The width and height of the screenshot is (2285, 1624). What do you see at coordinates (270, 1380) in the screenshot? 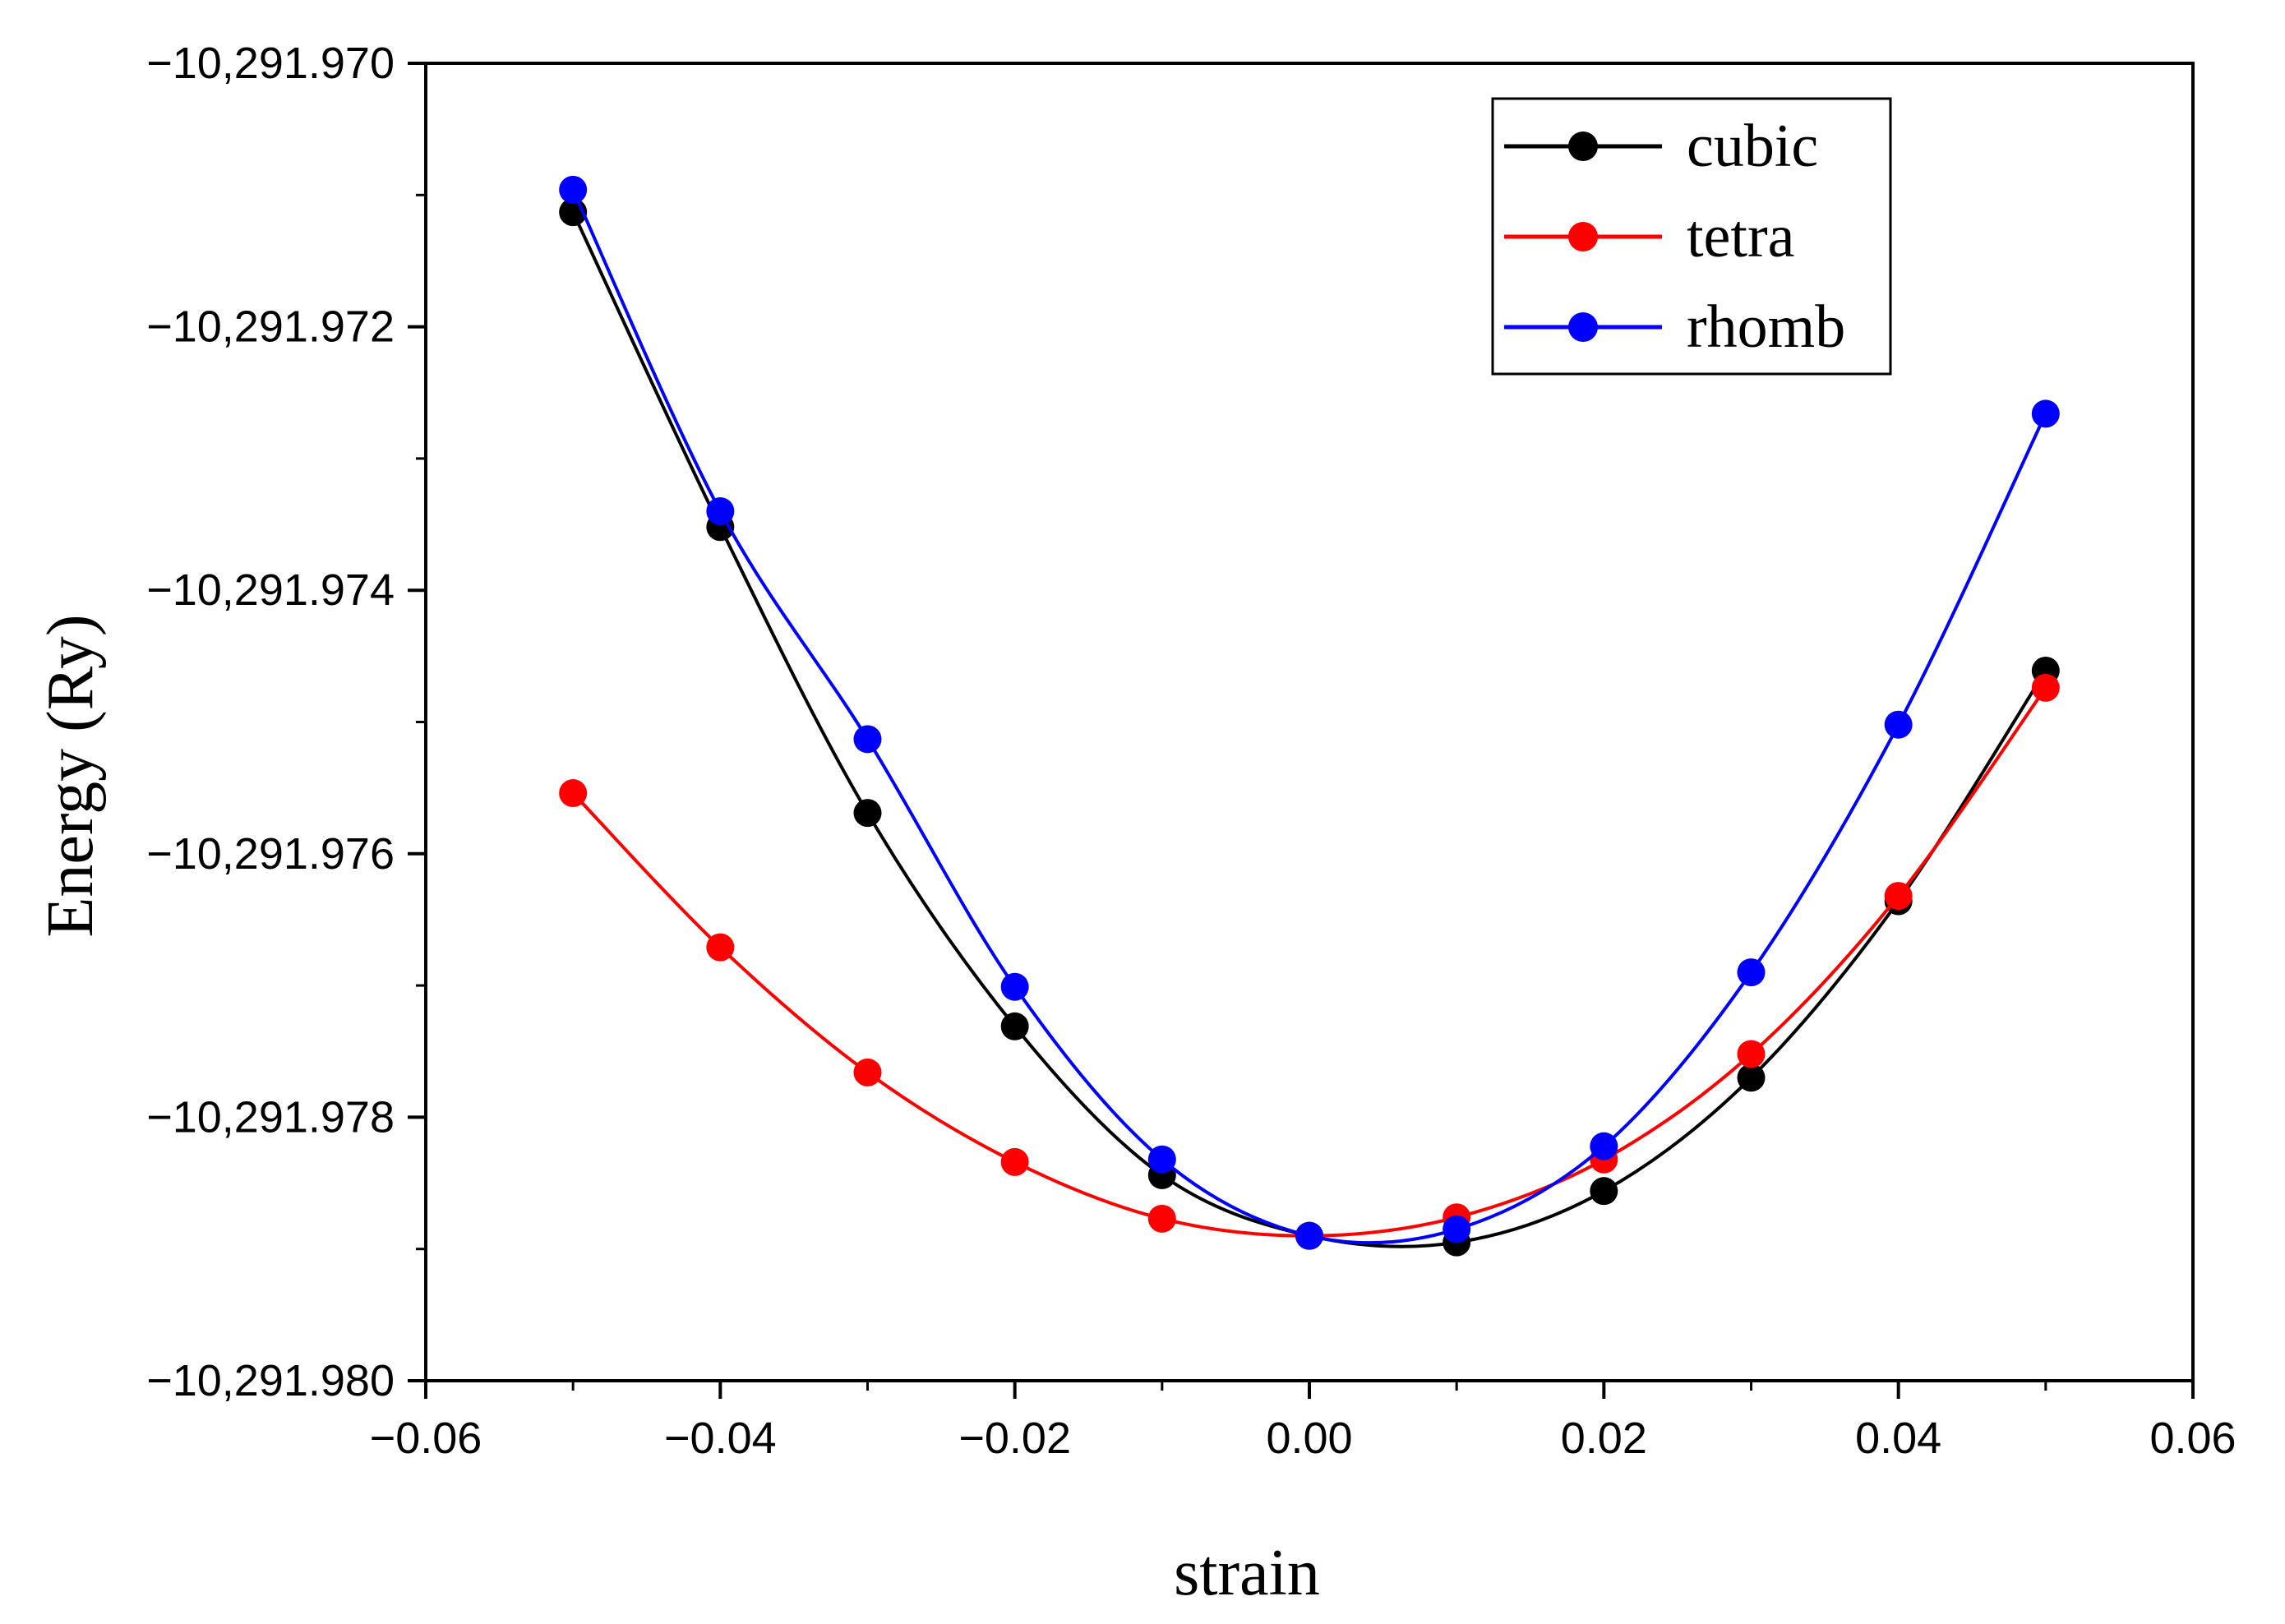
I see `y-tick-label: −10,291.980` at bounding box center [270, 1380].